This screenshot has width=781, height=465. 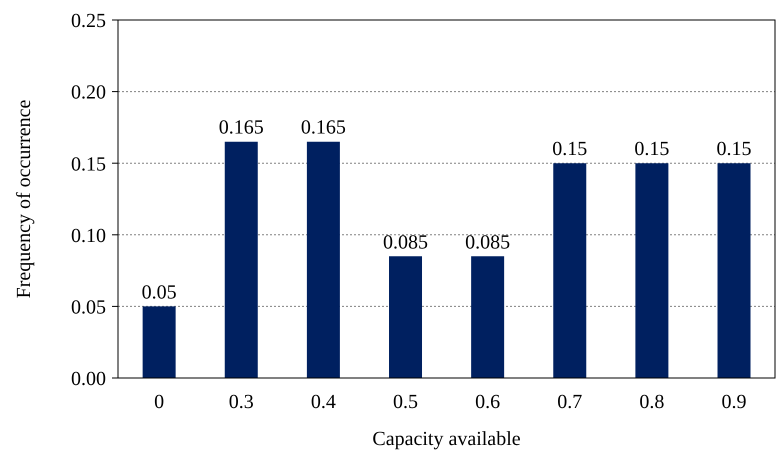 I want to click on y-tick-label: 0.20, so click(x=88, y=93).